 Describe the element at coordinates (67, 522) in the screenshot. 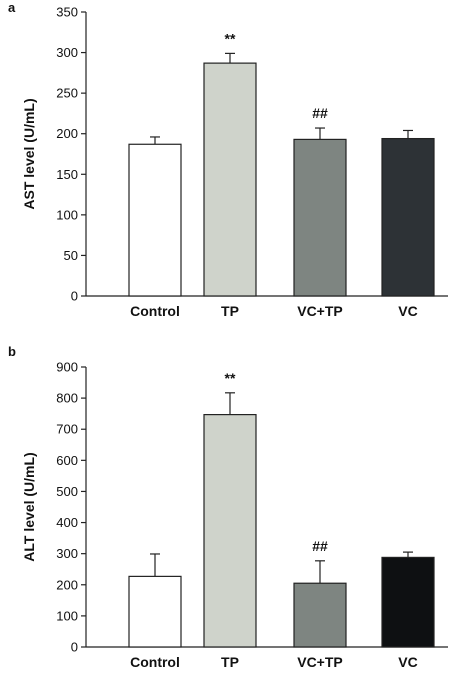

I see `y-tick-label: 400` at that location.